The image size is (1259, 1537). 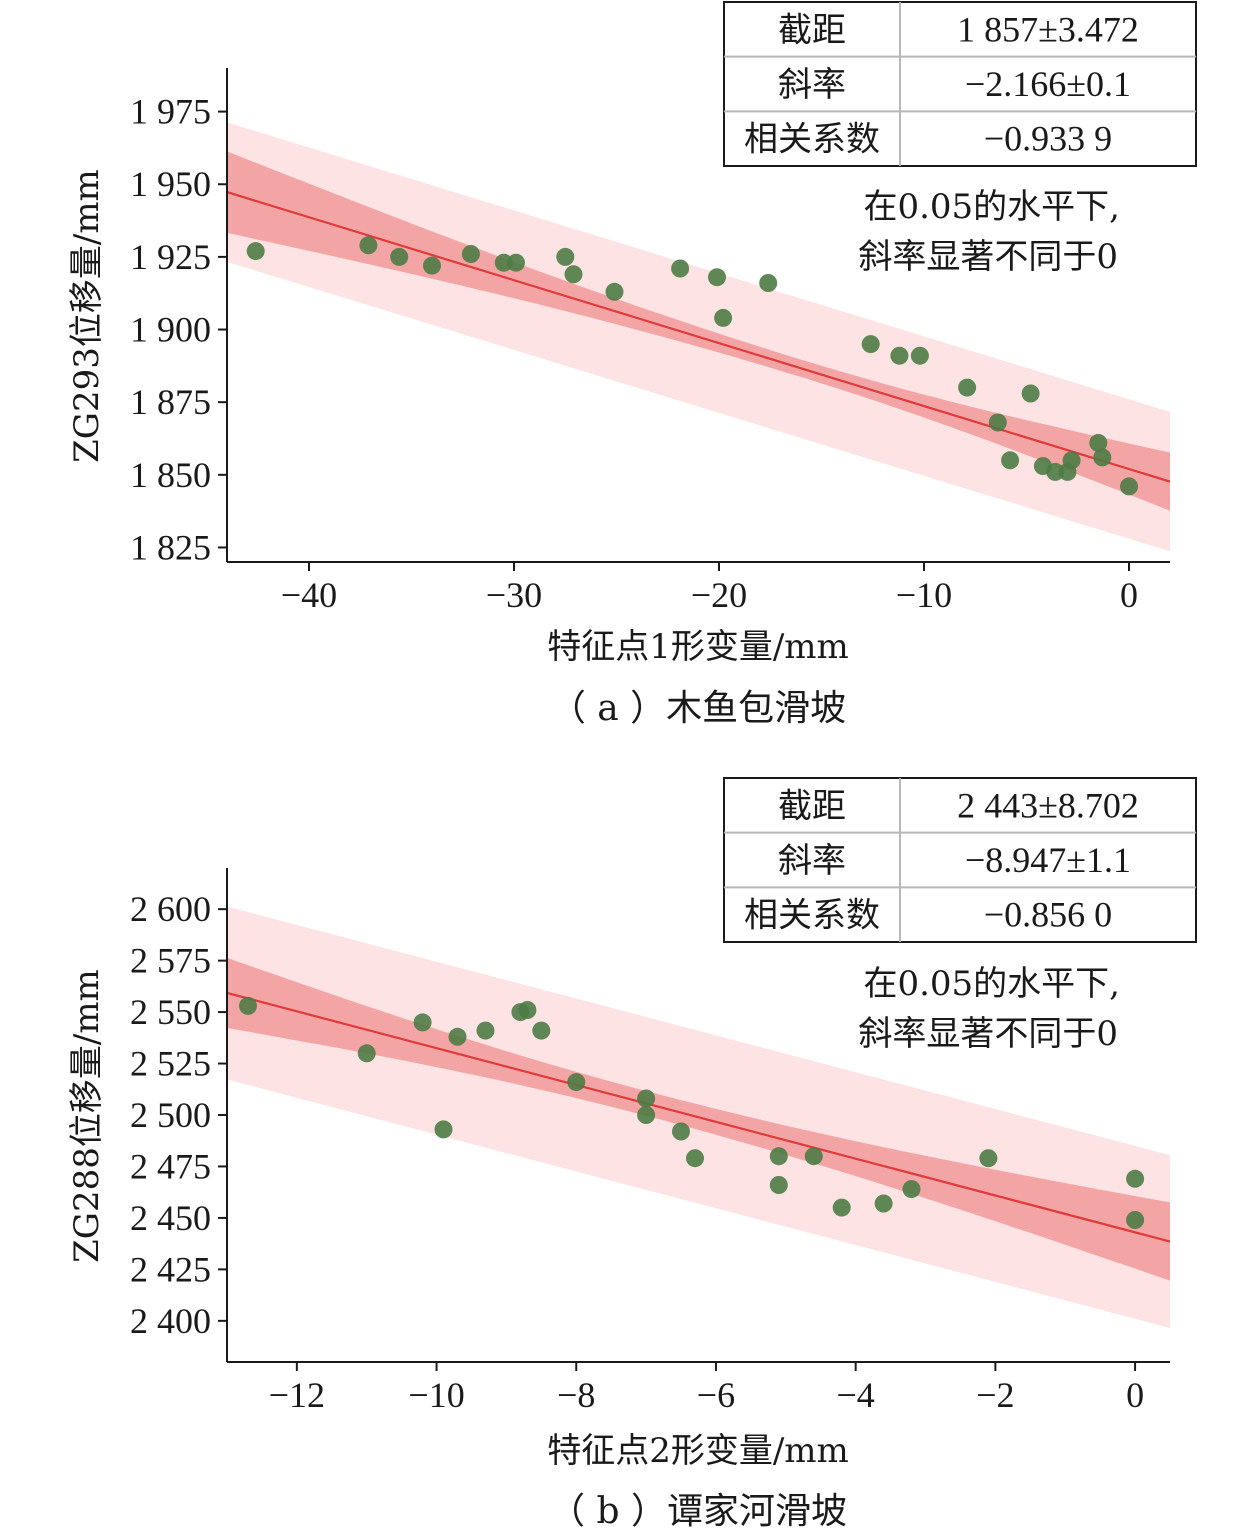 I want to click on y-tick-label: 2 550, so click(x=170, y=1012).